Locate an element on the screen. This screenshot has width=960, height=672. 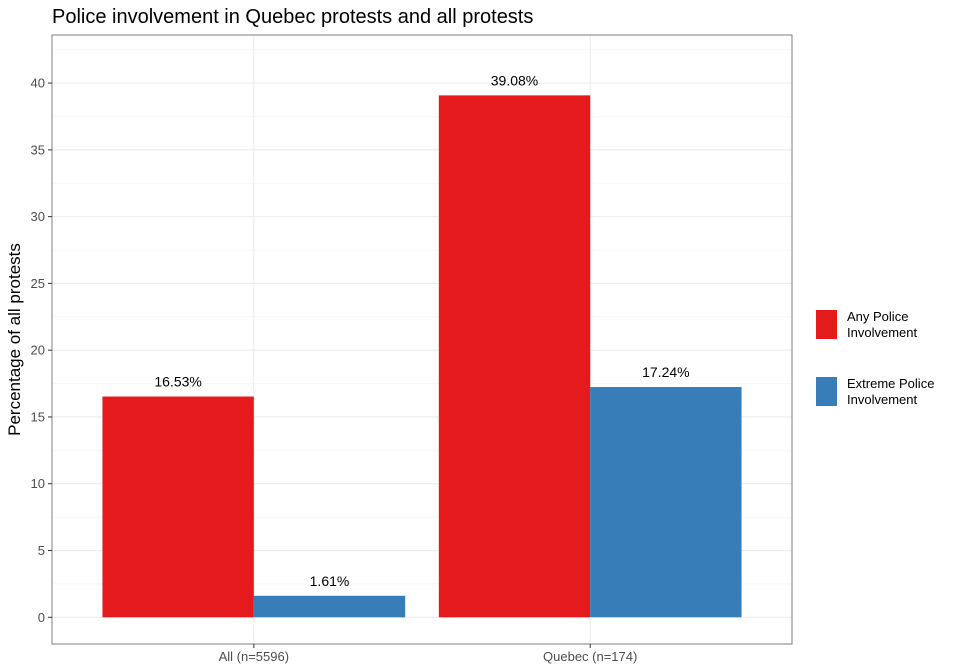
y-tick-label: 20 is located at coordinates (38, 350).